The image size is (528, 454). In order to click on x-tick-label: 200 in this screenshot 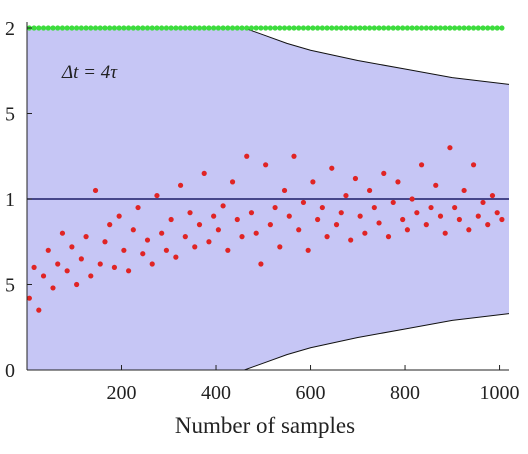, I will do `click(122, 393)`.